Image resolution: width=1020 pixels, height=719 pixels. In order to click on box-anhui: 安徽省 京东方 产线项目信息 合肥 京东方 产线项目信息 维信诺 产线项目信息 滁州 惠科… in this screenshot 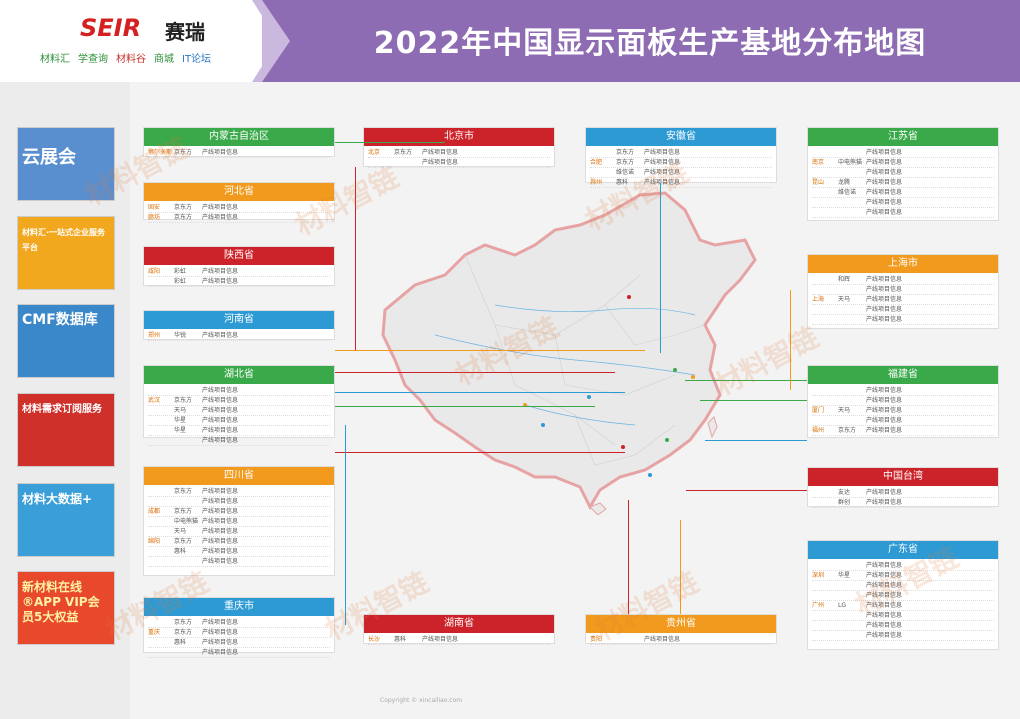, I will do `click(681, 157)`.